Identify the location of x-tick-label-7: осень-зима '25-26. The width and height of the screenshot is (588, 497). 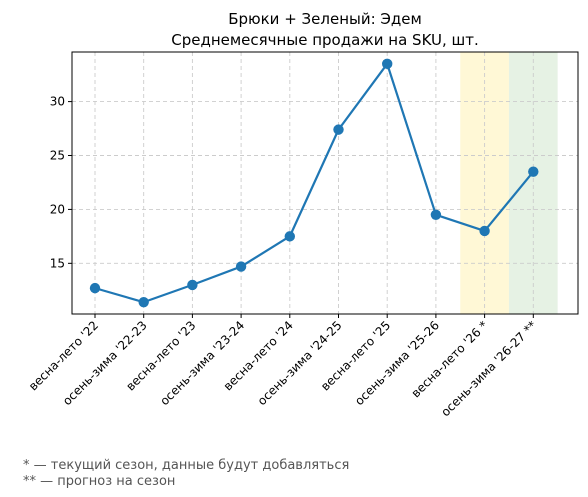
(397, 363).